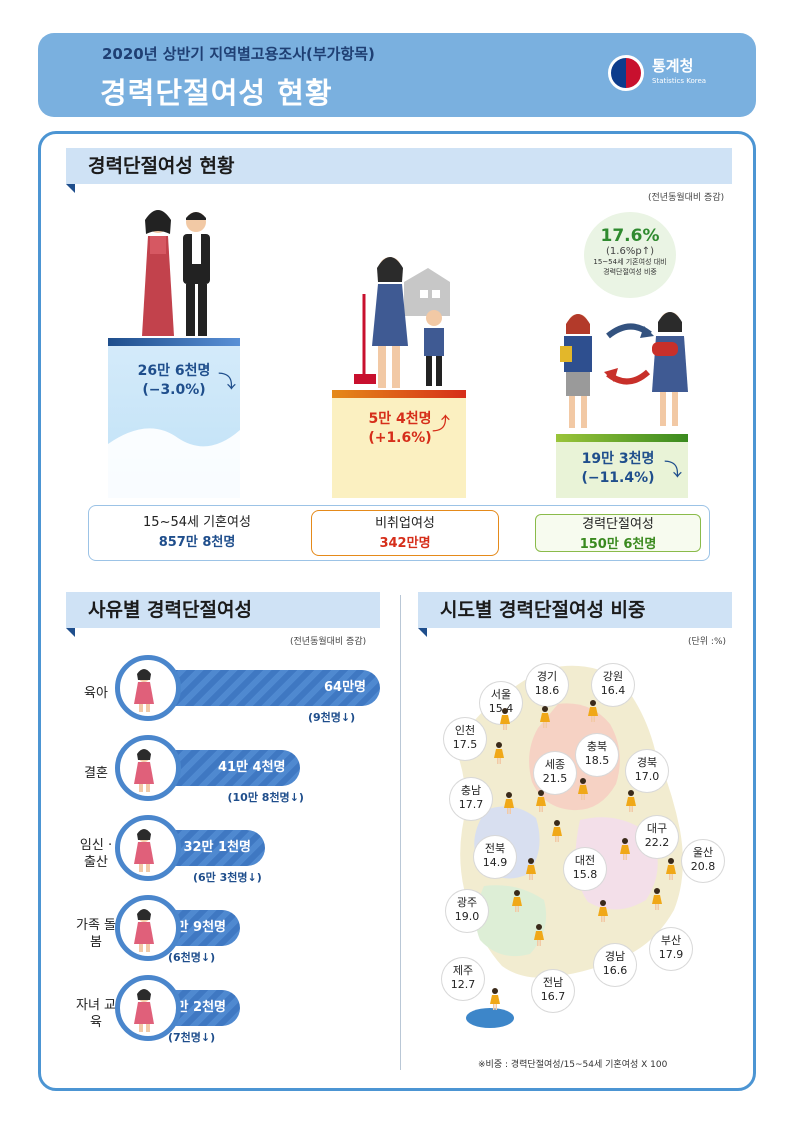 The width and height of the screenshot is (794, 1123). What do you see at coordinates (647, 776) in the screenshot?
I see `region-value: 17.0` at bounding box center [647, 776].